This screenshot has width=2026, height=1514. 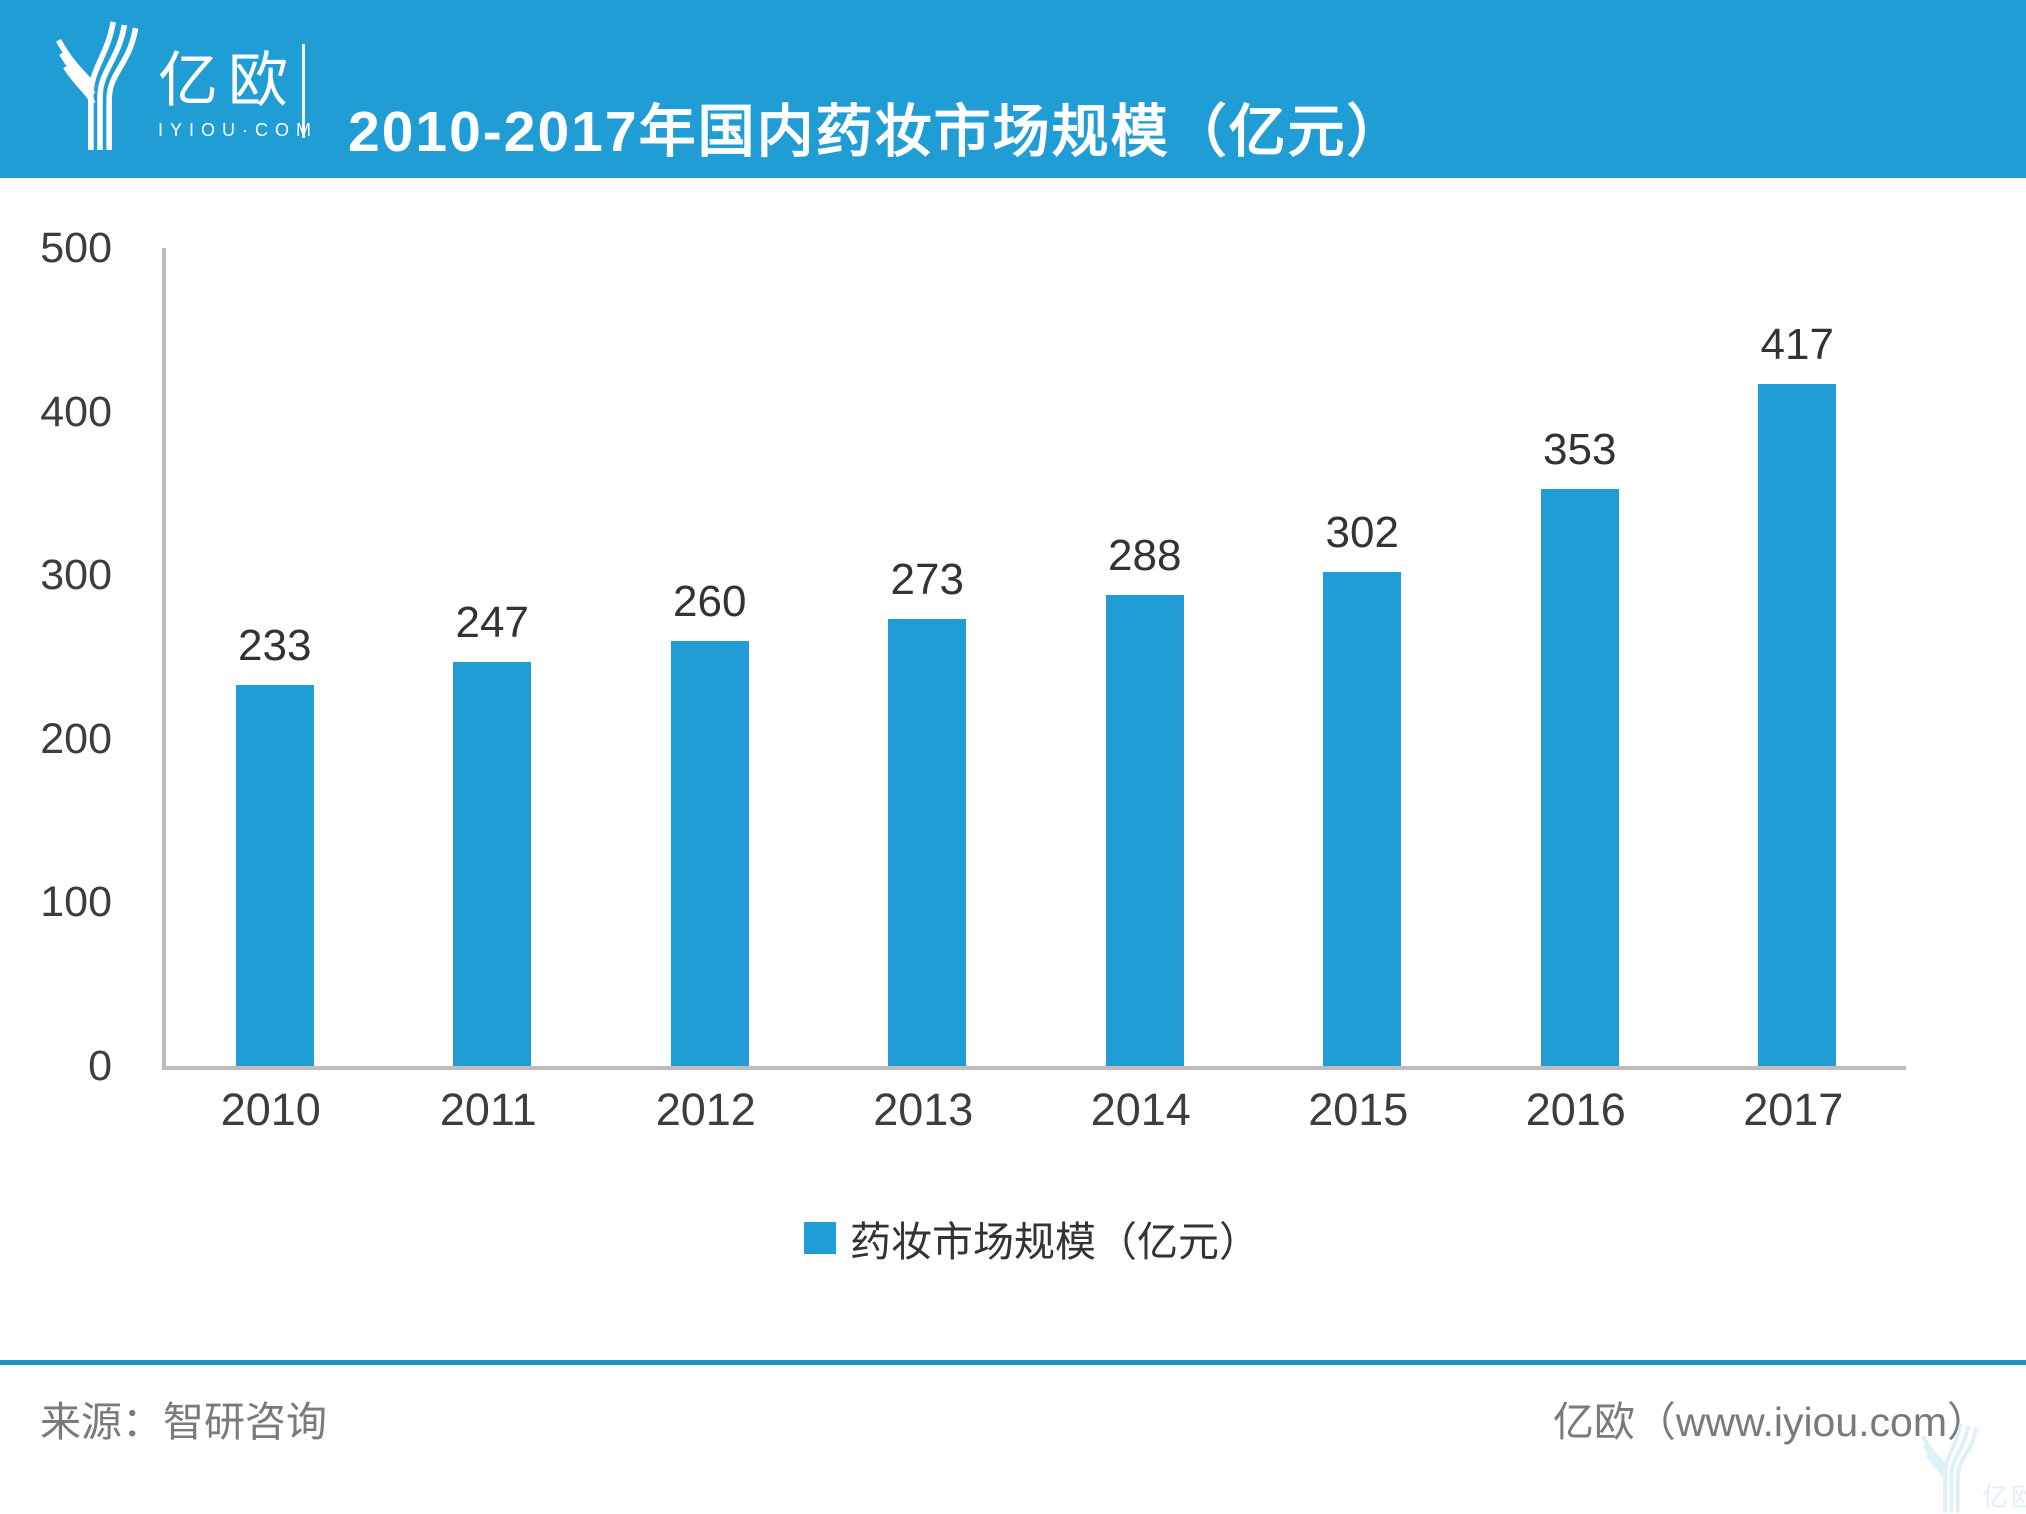 I want to click on iyiou-logo: 亿欧 IYIOU·COM, so click(x=185, y=89).